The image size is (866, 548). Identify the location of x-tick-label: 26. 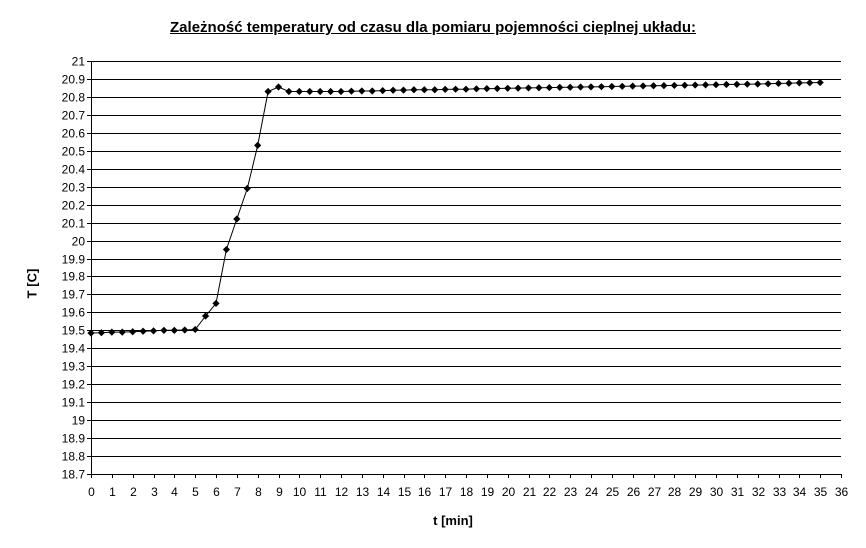
(634, 492).